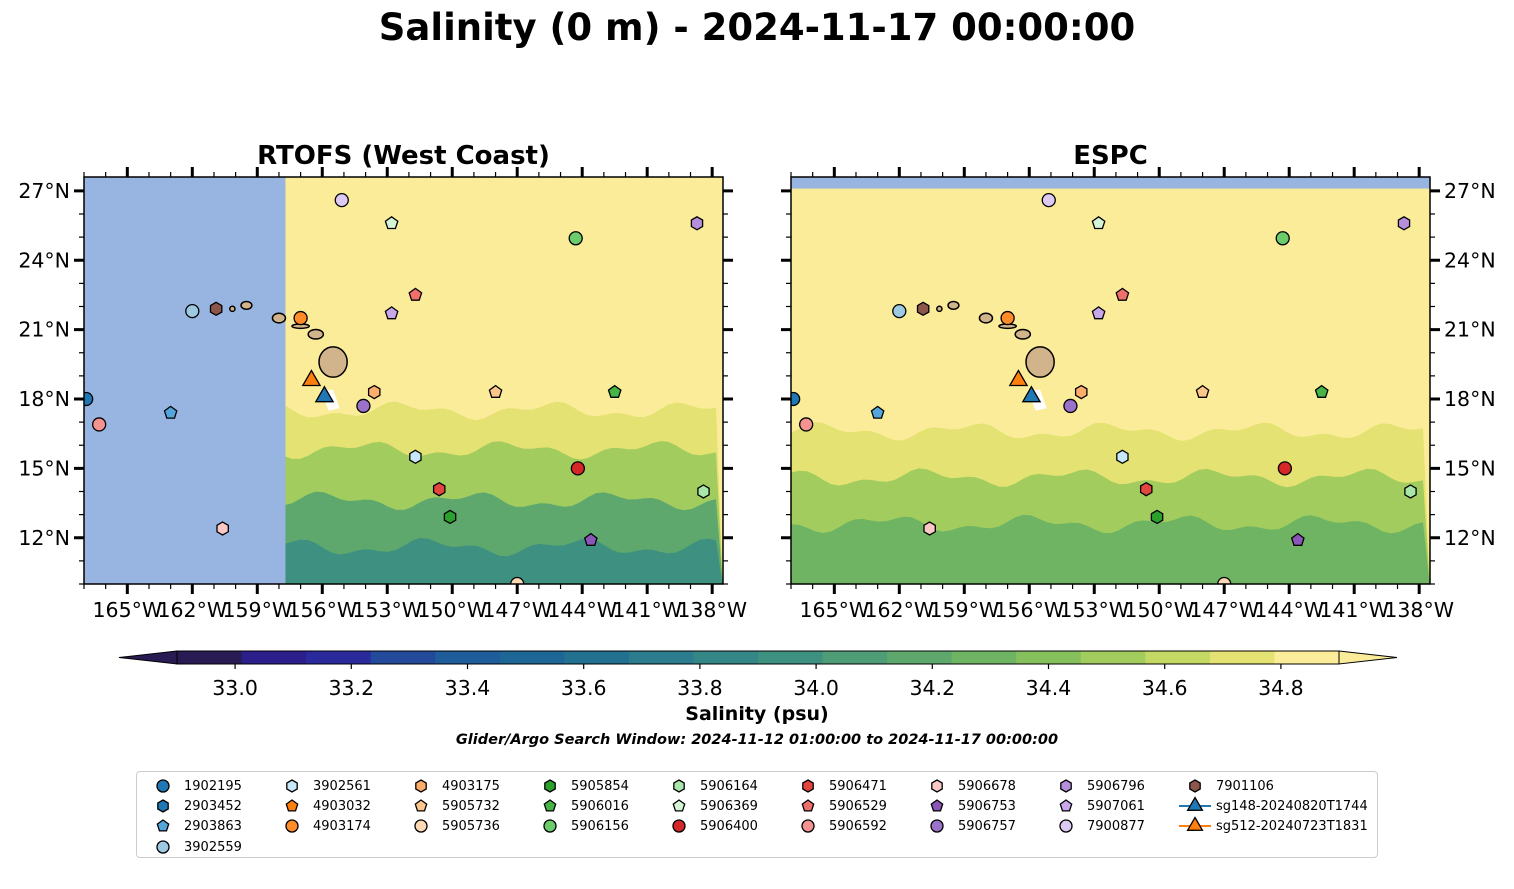  I want to click on x-tick-label: 141°W, so click(647, 610).